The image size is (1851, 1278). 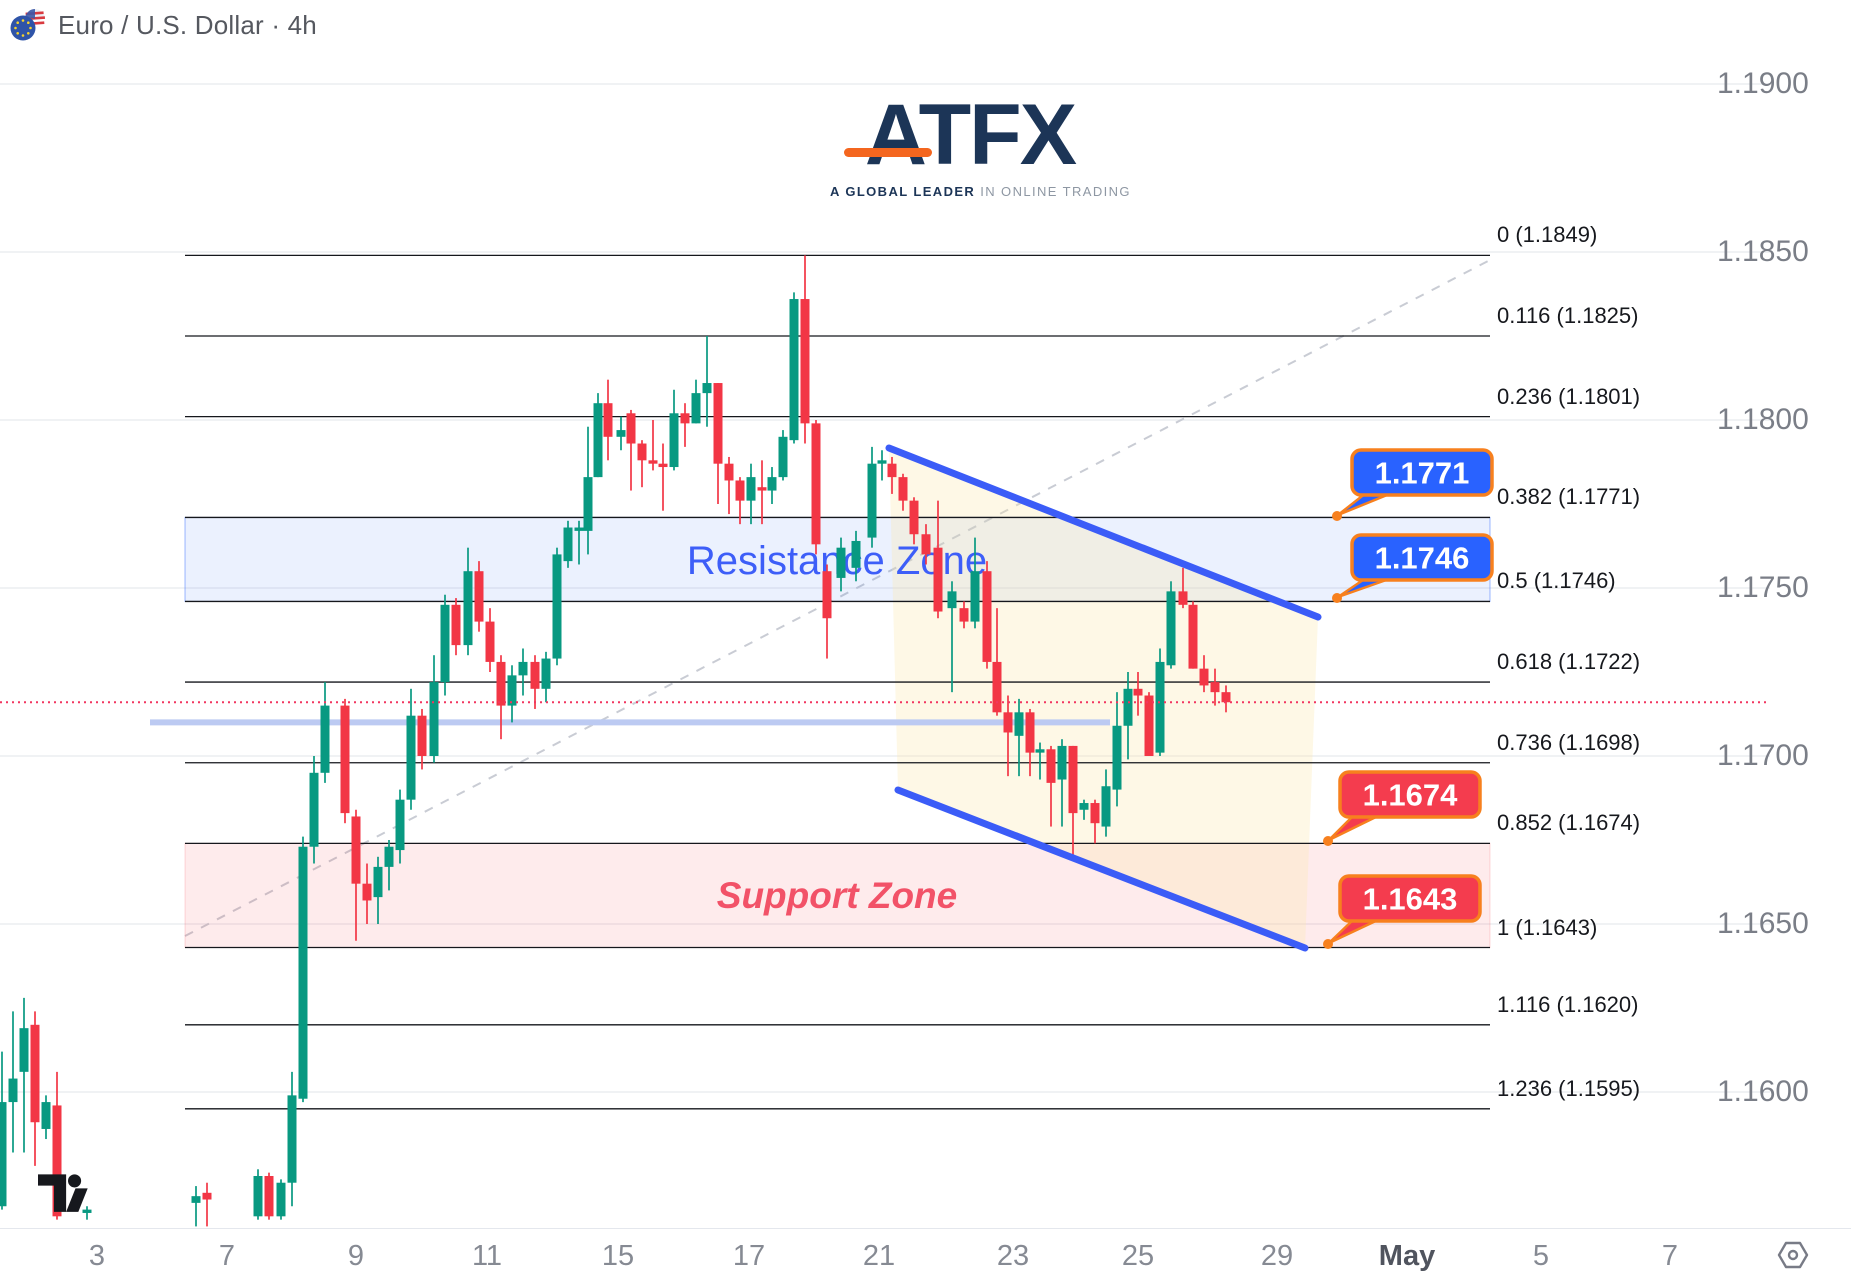 What do you see at coordinates (1556, 581) in the screenshot?
I see `fib-label: 0.5 (1.1746)` at bounding box center [1556, 581].